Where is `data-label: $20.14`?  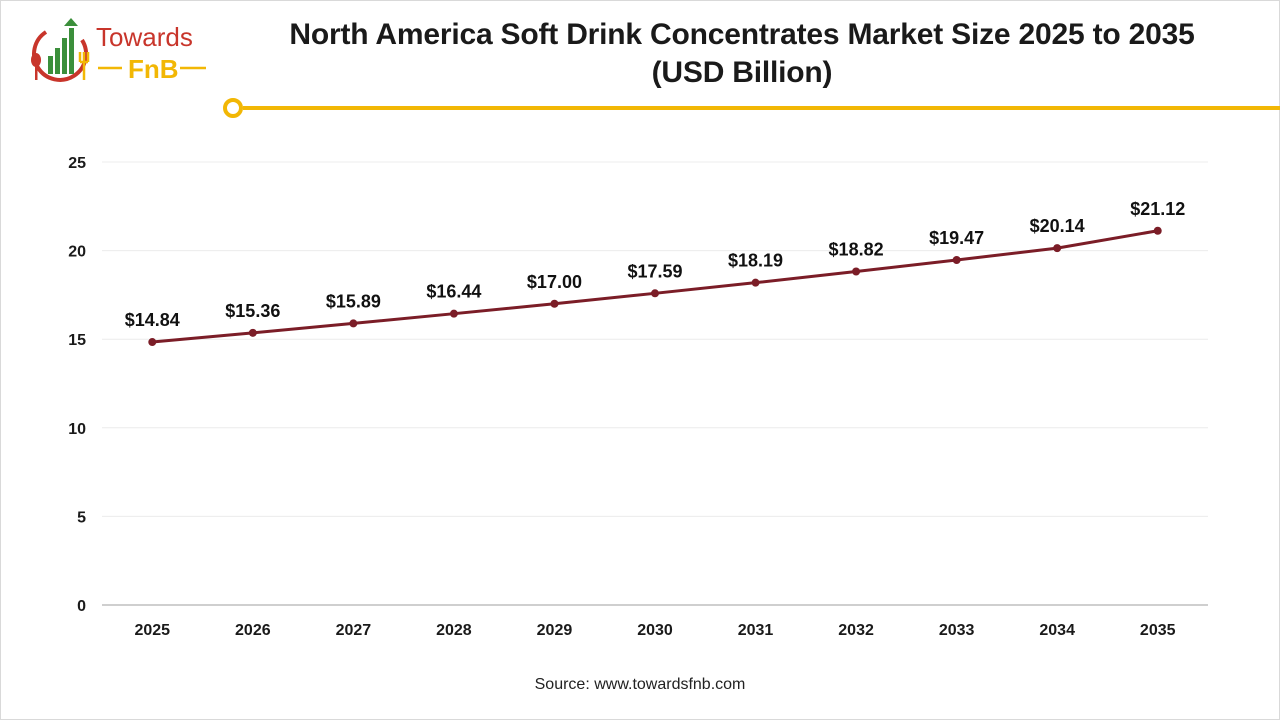
data-label: $20.14 is located at coordinates (1057, 226).